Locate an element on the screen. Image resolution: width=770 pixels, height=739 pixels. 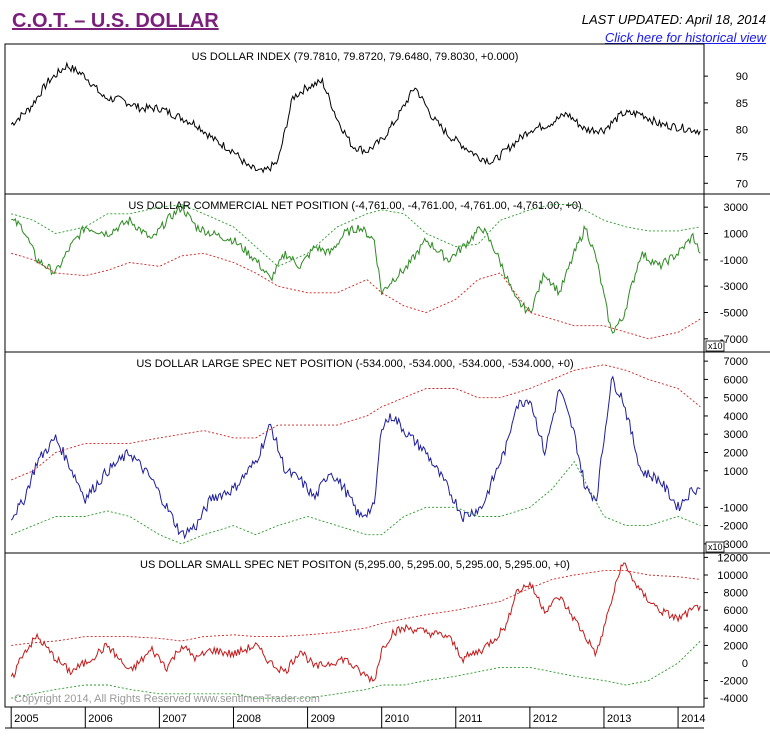
x-tick-label: 2009 is located at coordinates (323, 719).